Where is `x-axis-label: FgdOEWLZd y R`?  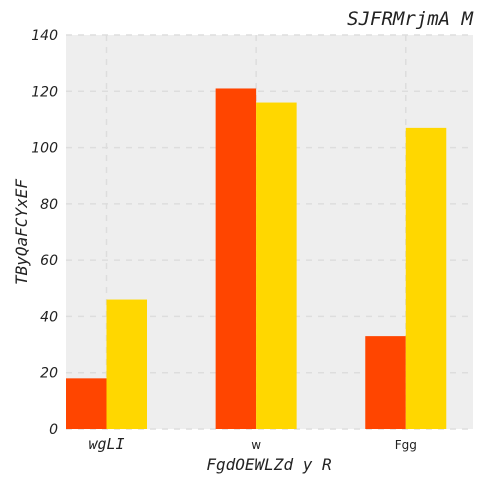 x-axis-label: FgdOEWLZd y R is located at coordinates (268, 464).